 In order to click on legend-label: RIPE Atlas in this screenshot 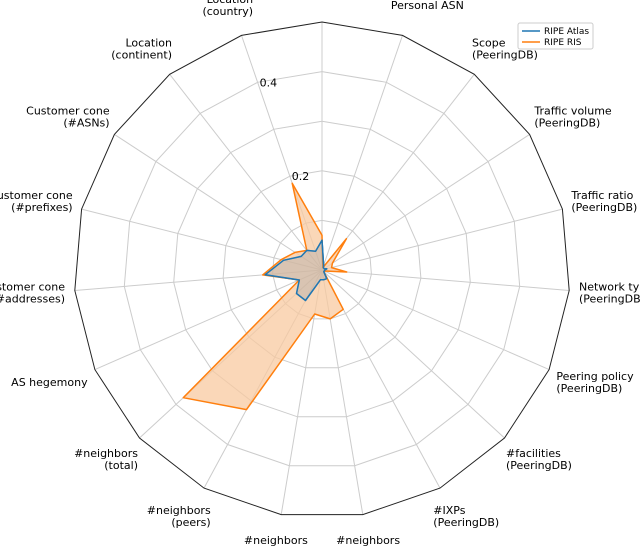, I will do `click(566, 32)`.